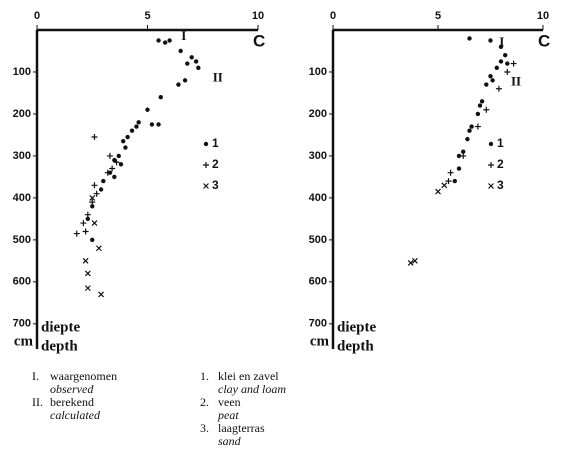  What do you see at coordinates (543, 16) in the screenshot?
I see `x-tick-label: 10` at bounding box center [543, 16].